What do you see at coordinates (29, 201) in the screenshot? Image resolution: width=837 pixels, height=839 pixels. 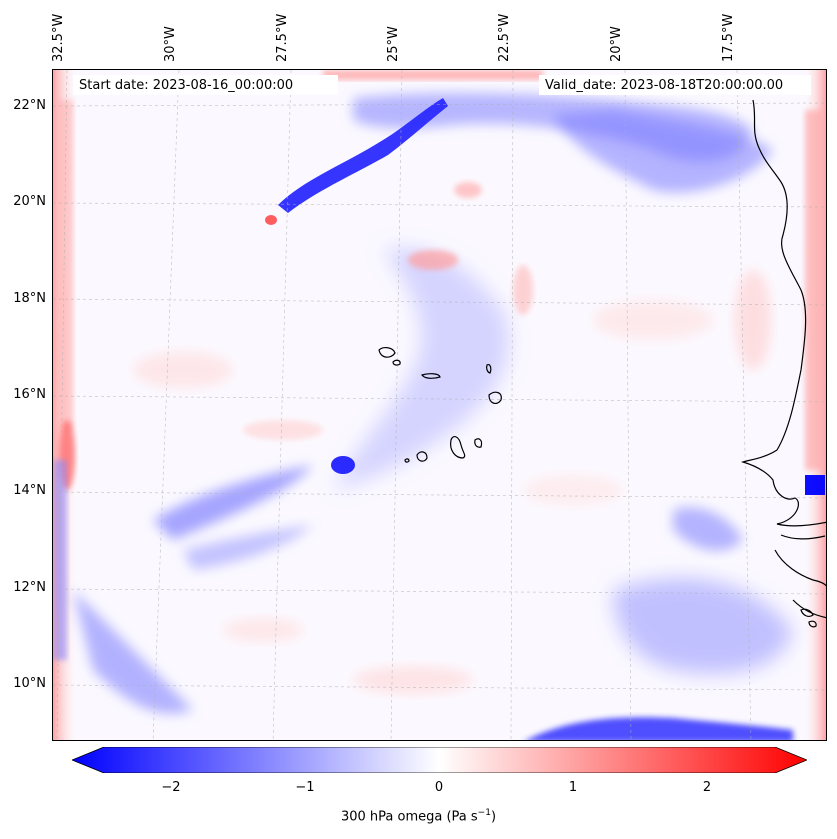 I see `lat-label-20n: 20°N` at bounding box center [29, 201].